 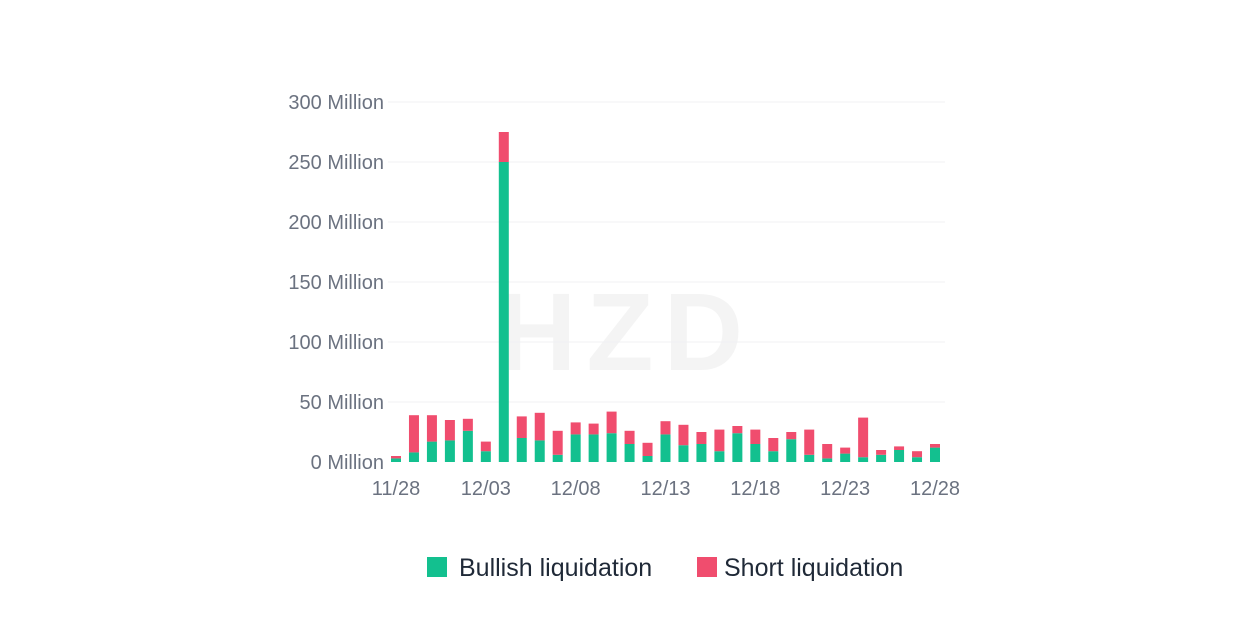 What do you see at coordinates (576, 489) in the screenshot?
I see `x-tick-label: 12/08` at bounding box center [576, 489].